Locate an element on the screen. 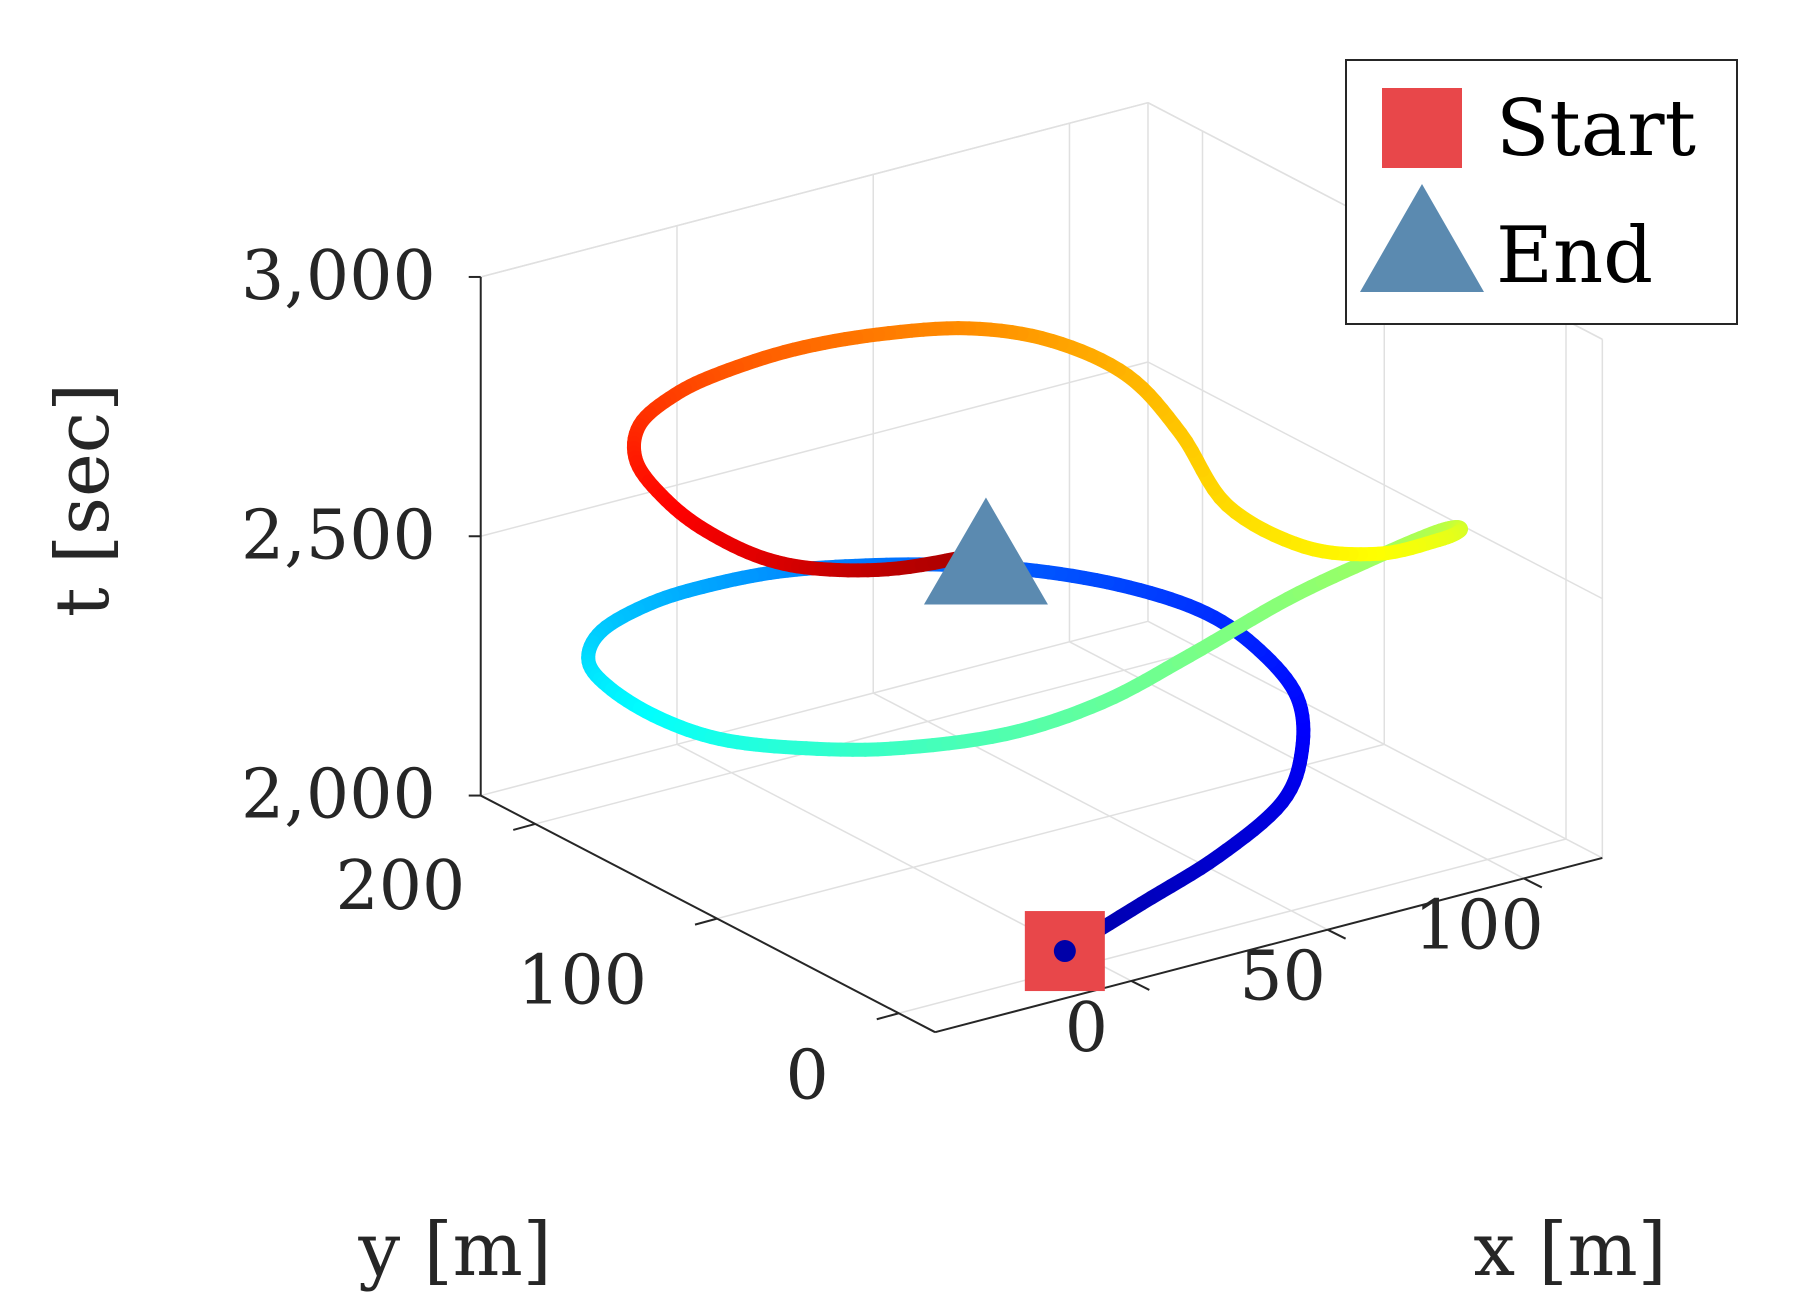 The height and width of the screenshot is (1304, 1800). legend-end-marker is located at coordinates (1422, 238).